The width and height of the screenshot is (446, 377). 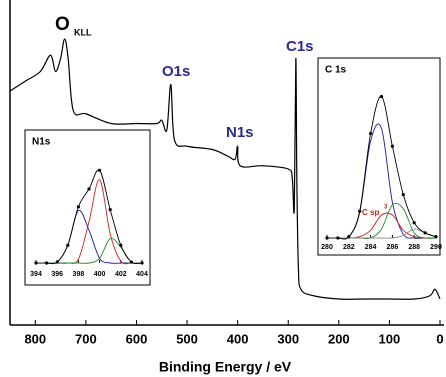 I want to click on annotation: C1s, so click(x=300, y=46).